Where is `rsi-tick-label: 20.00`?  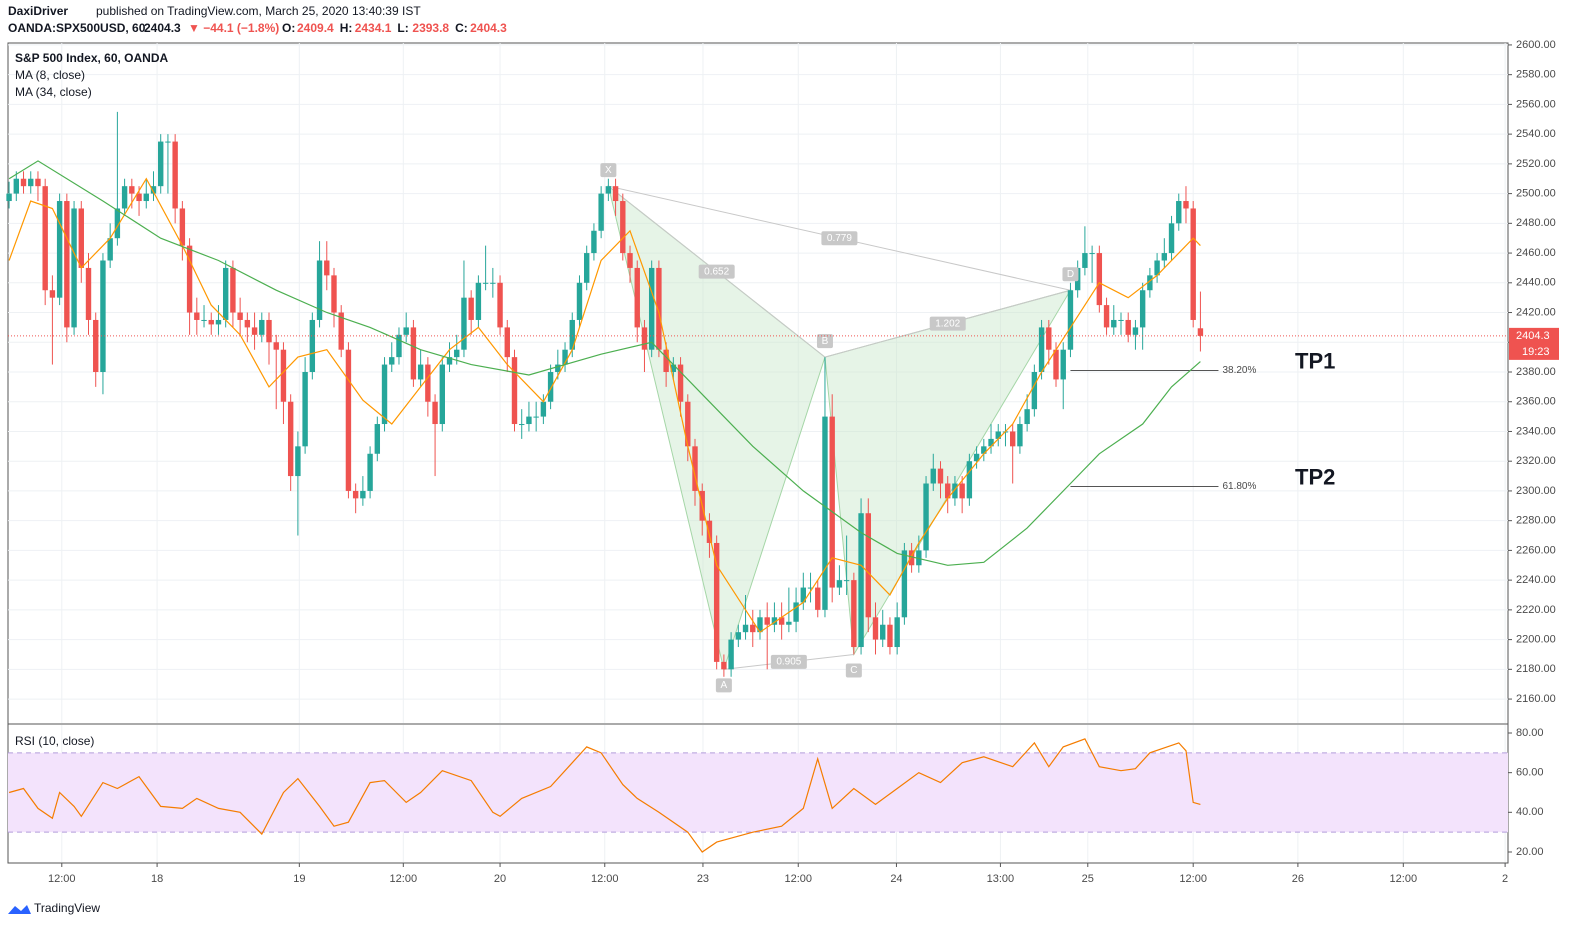
rsi-tick-label: 20.00 is located at coordinates (1530, 852).